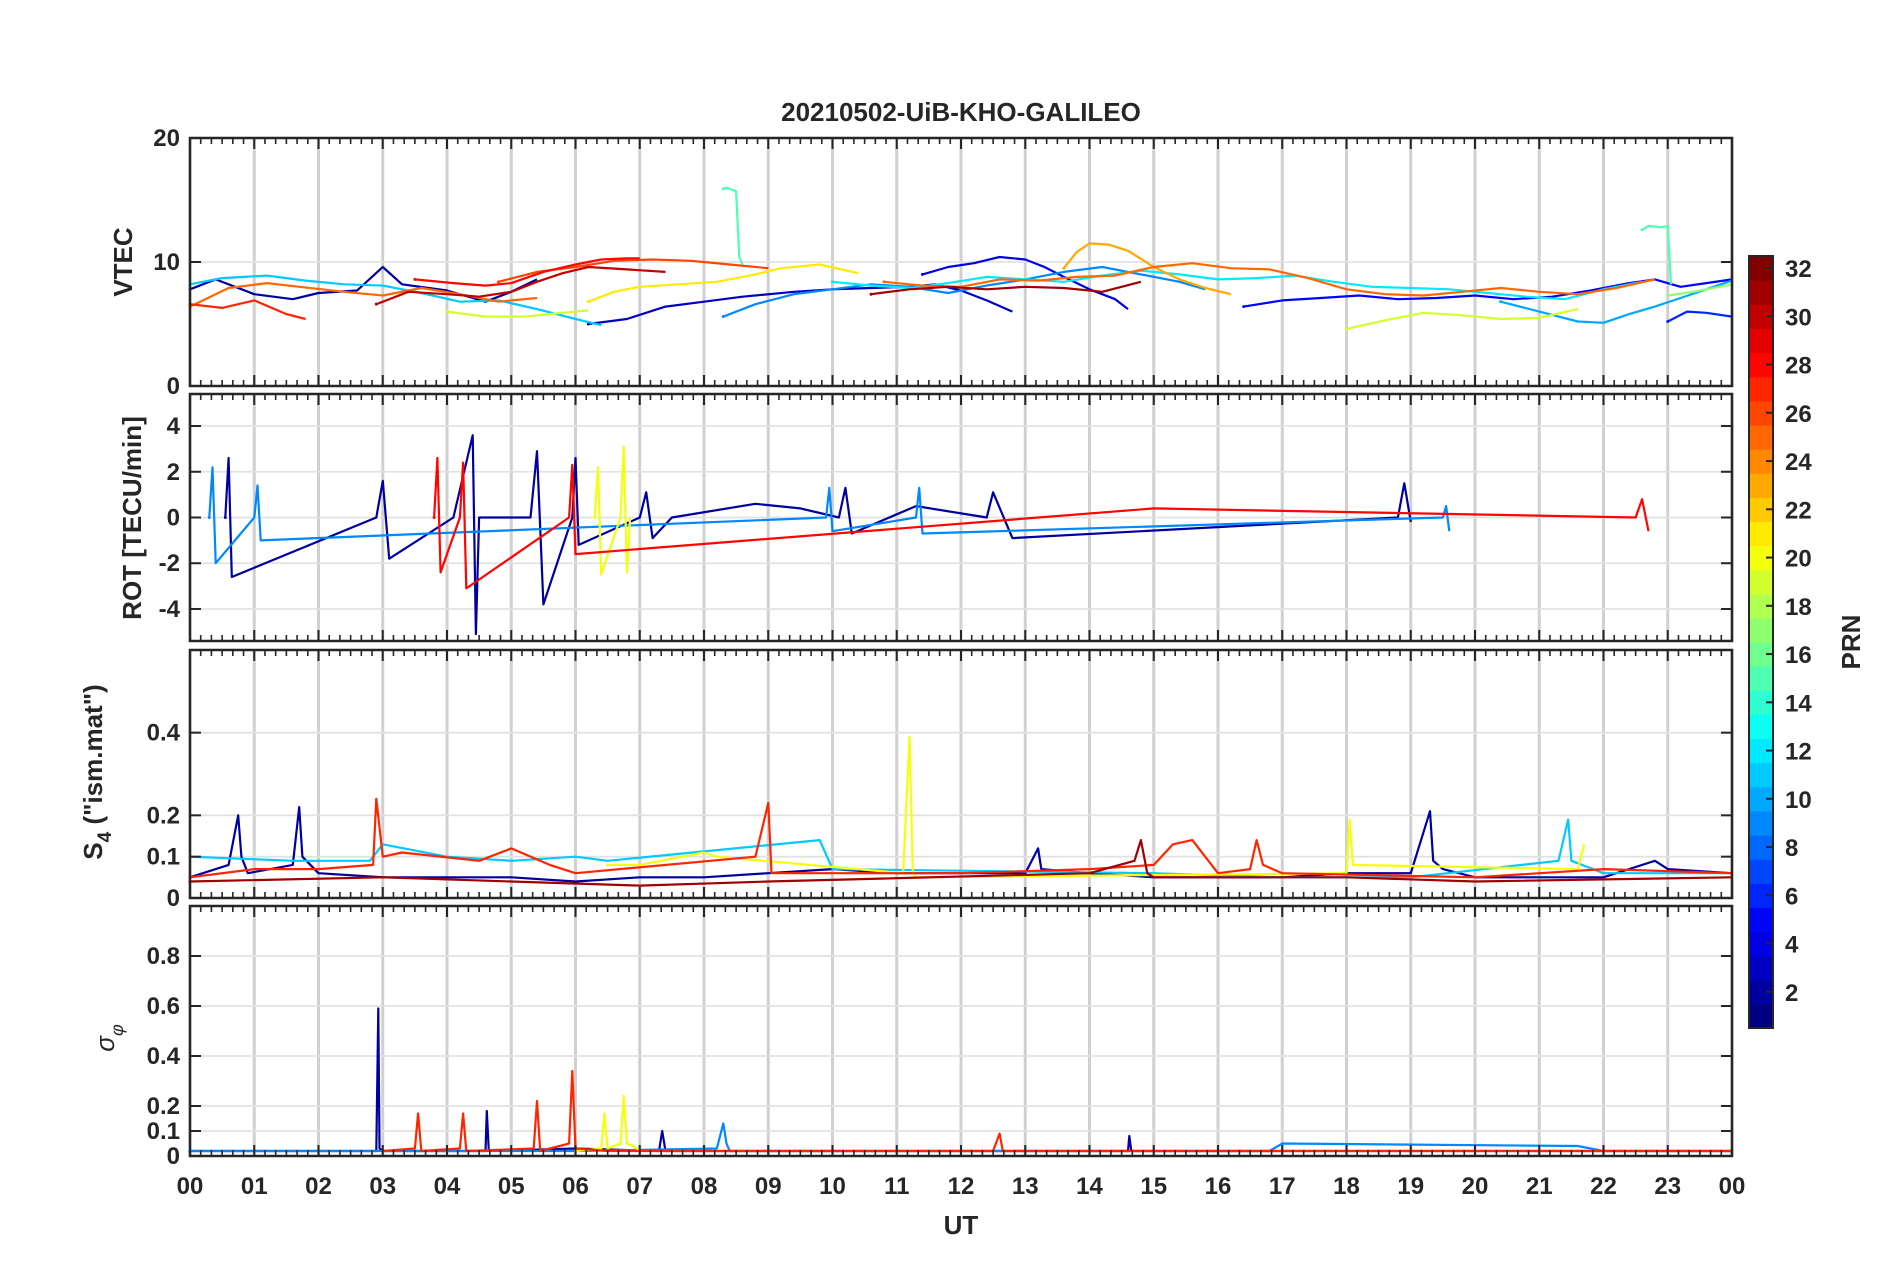 The width and height of the screenshot is (1902, 1272). Describe the element at coordinates (1798, 510) in the screenshot. I see `colorbar-tick-label: 22` at that location.